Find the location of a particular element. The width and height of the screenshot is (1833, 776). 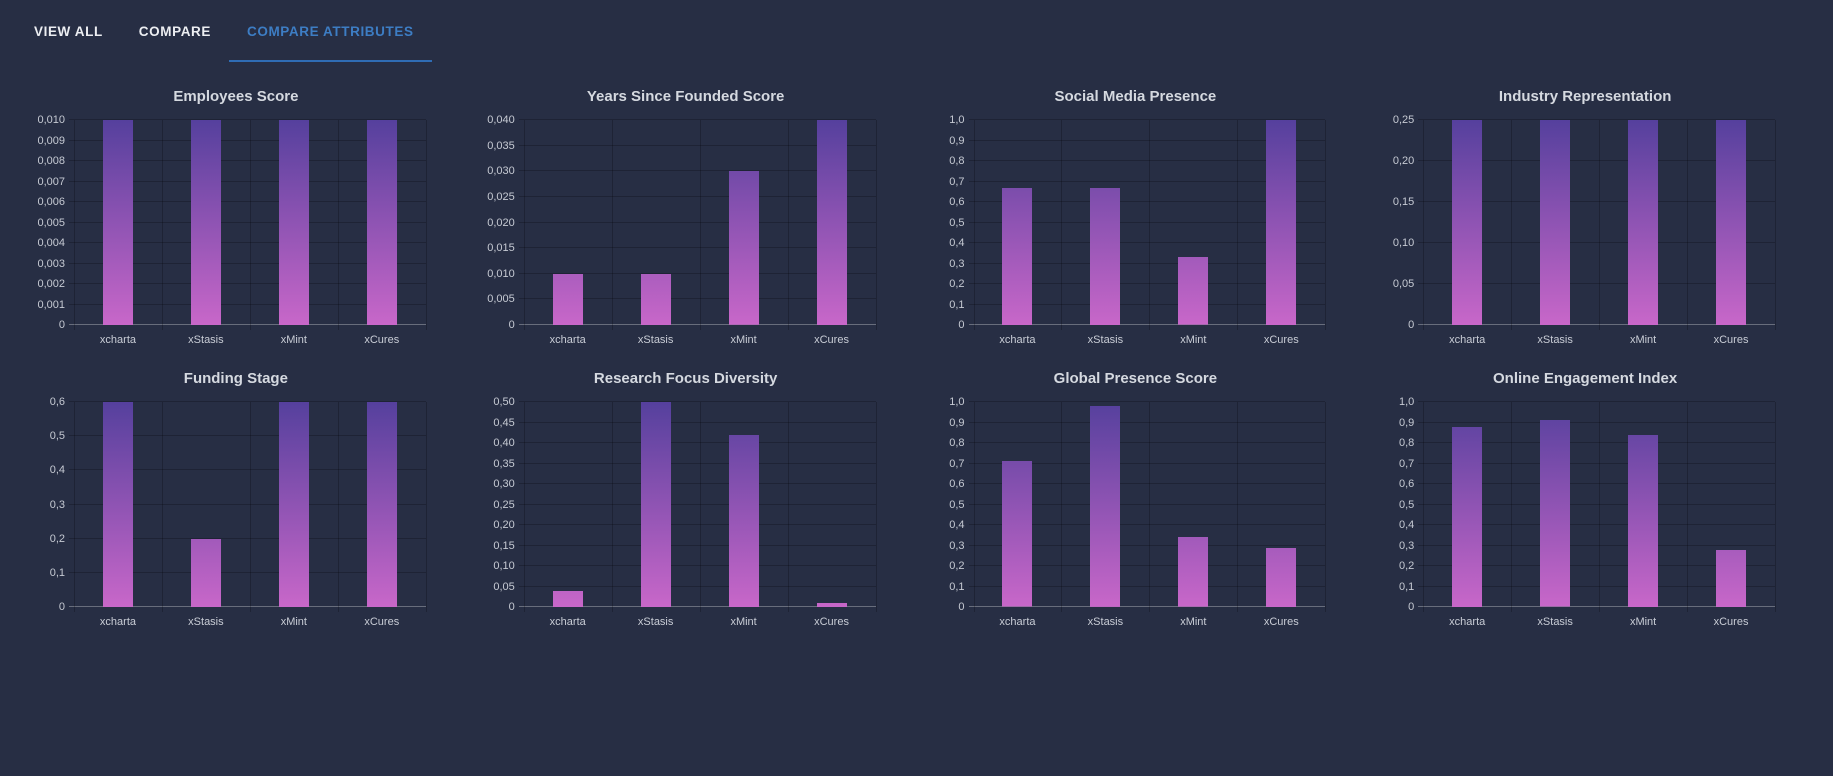

tab-compare-attributes-label: COMPARE ATTRIBUTES is located at coordinates (330, 31).